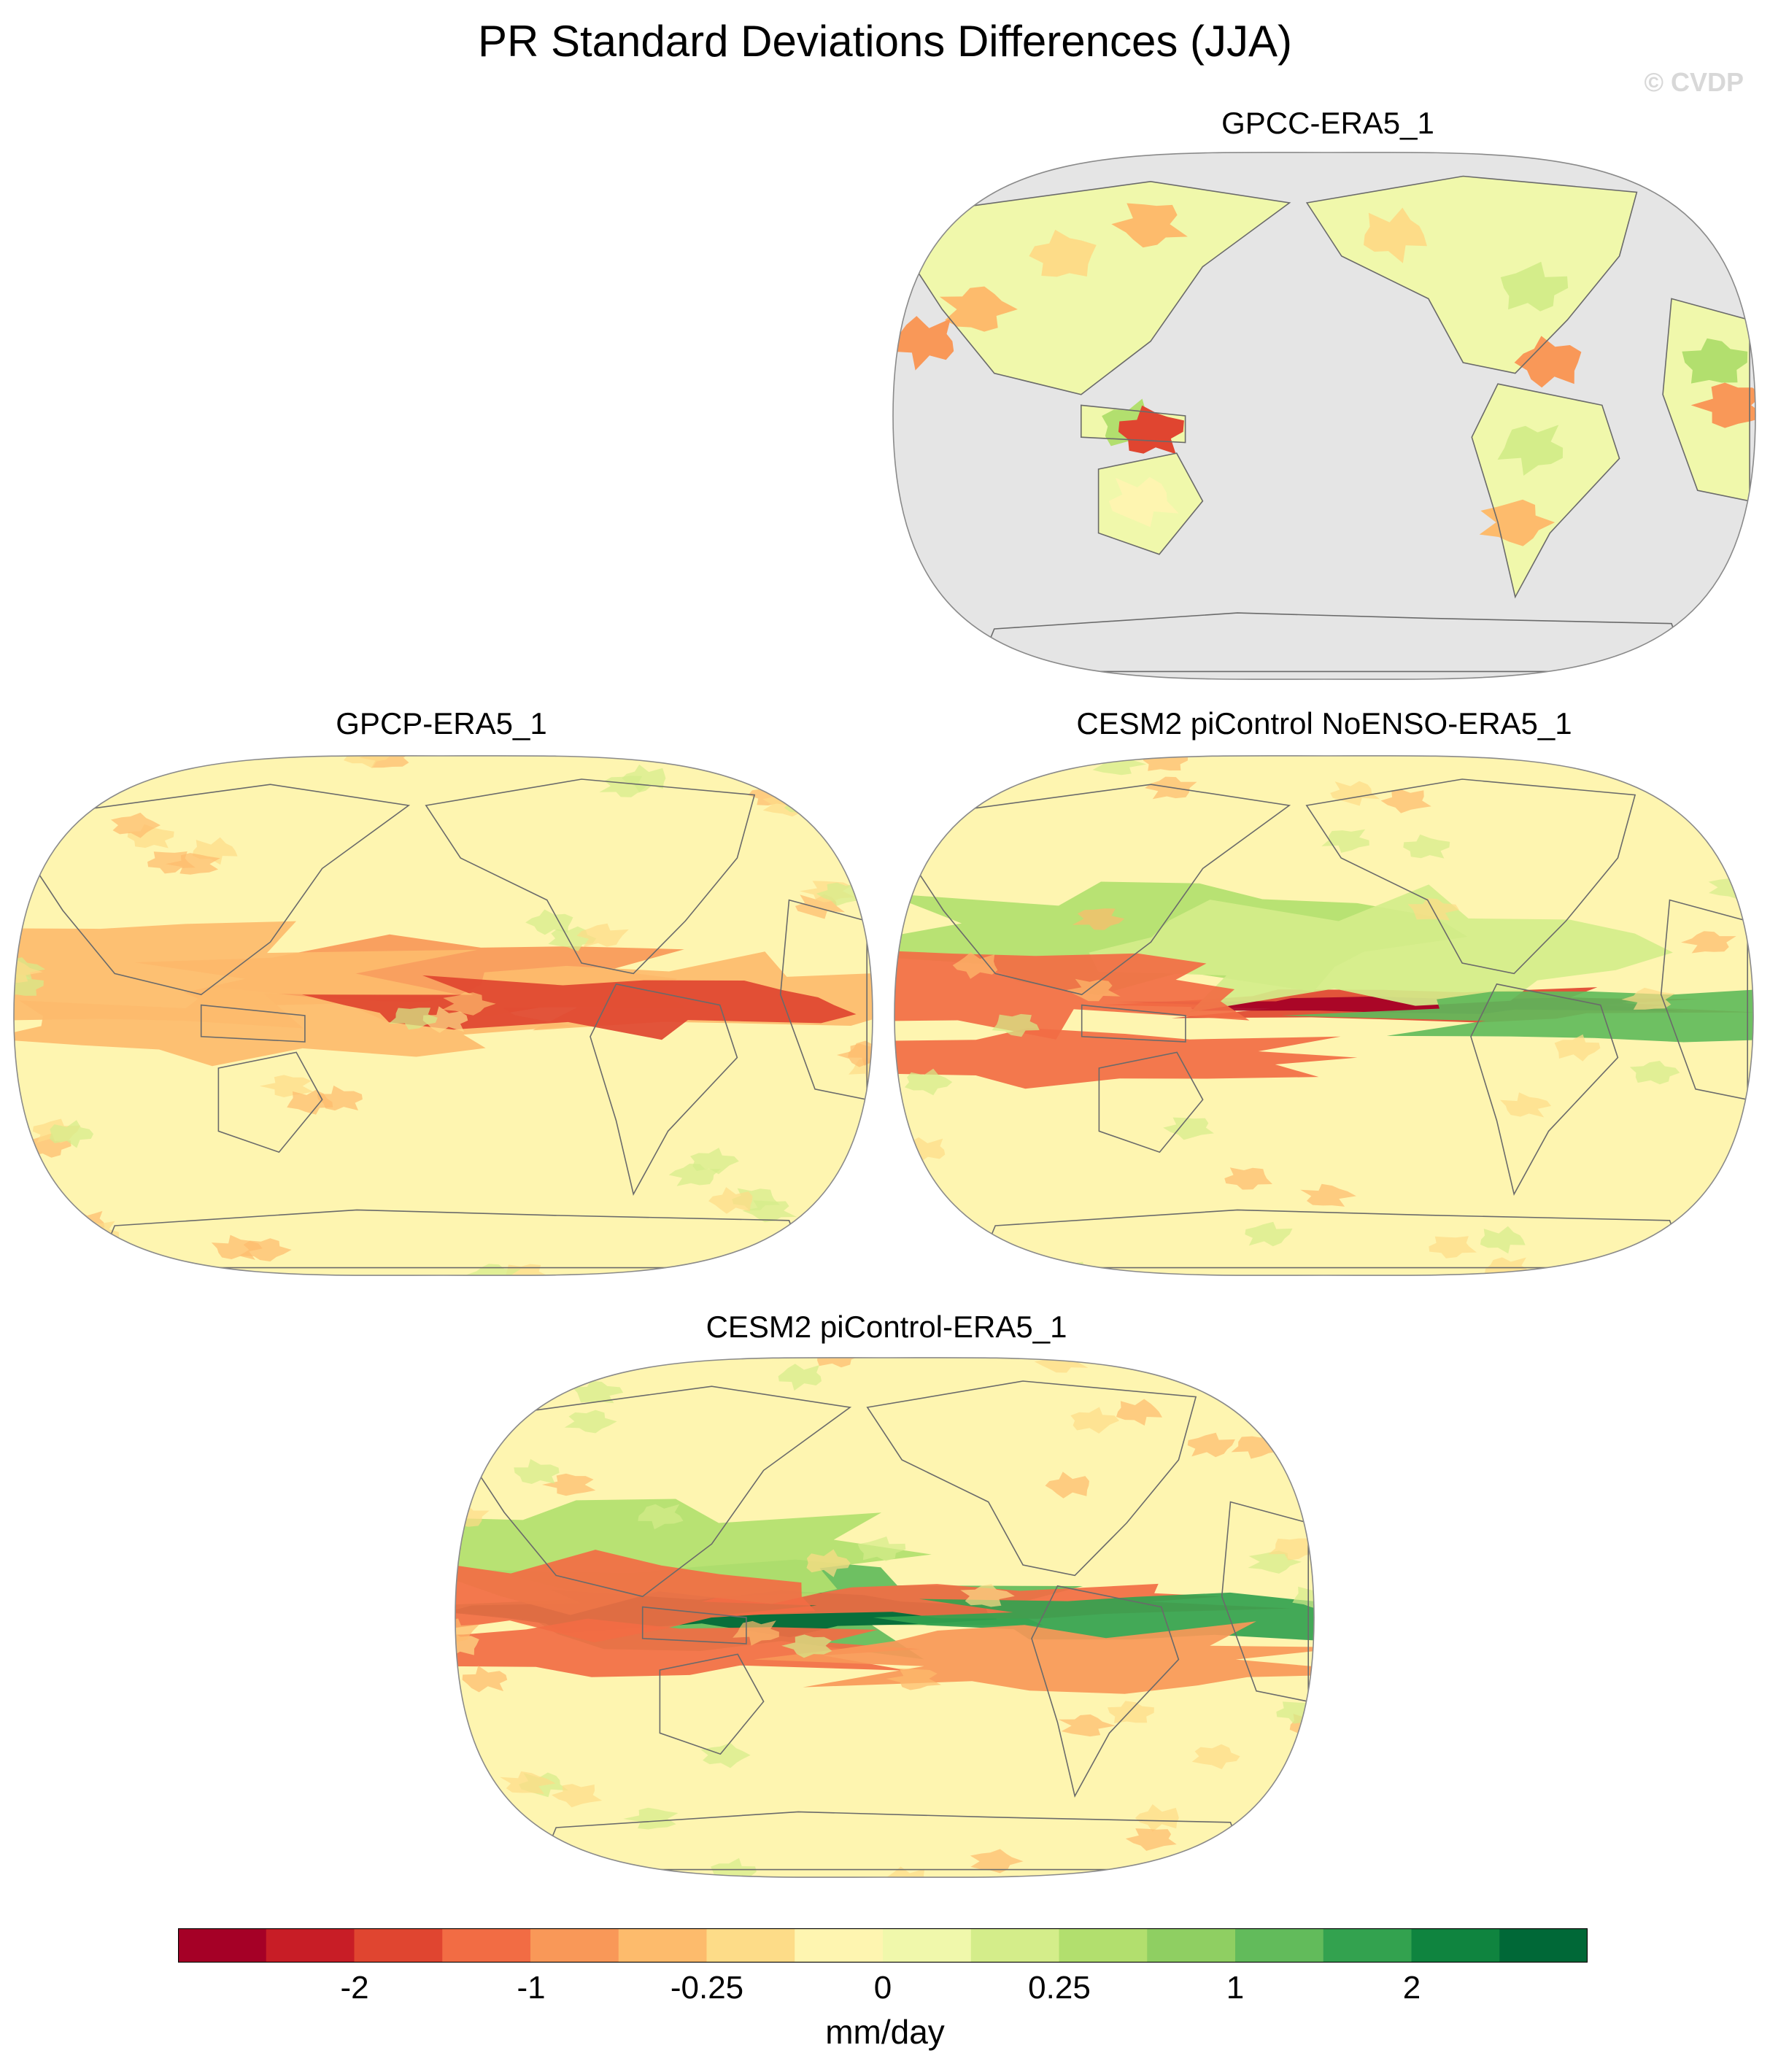  What do you see at coordinates (441, 723) in the screenshot?
I see `panel-title-gpcp: GPCP-ERA5_1` at bounding box center [441, 723].